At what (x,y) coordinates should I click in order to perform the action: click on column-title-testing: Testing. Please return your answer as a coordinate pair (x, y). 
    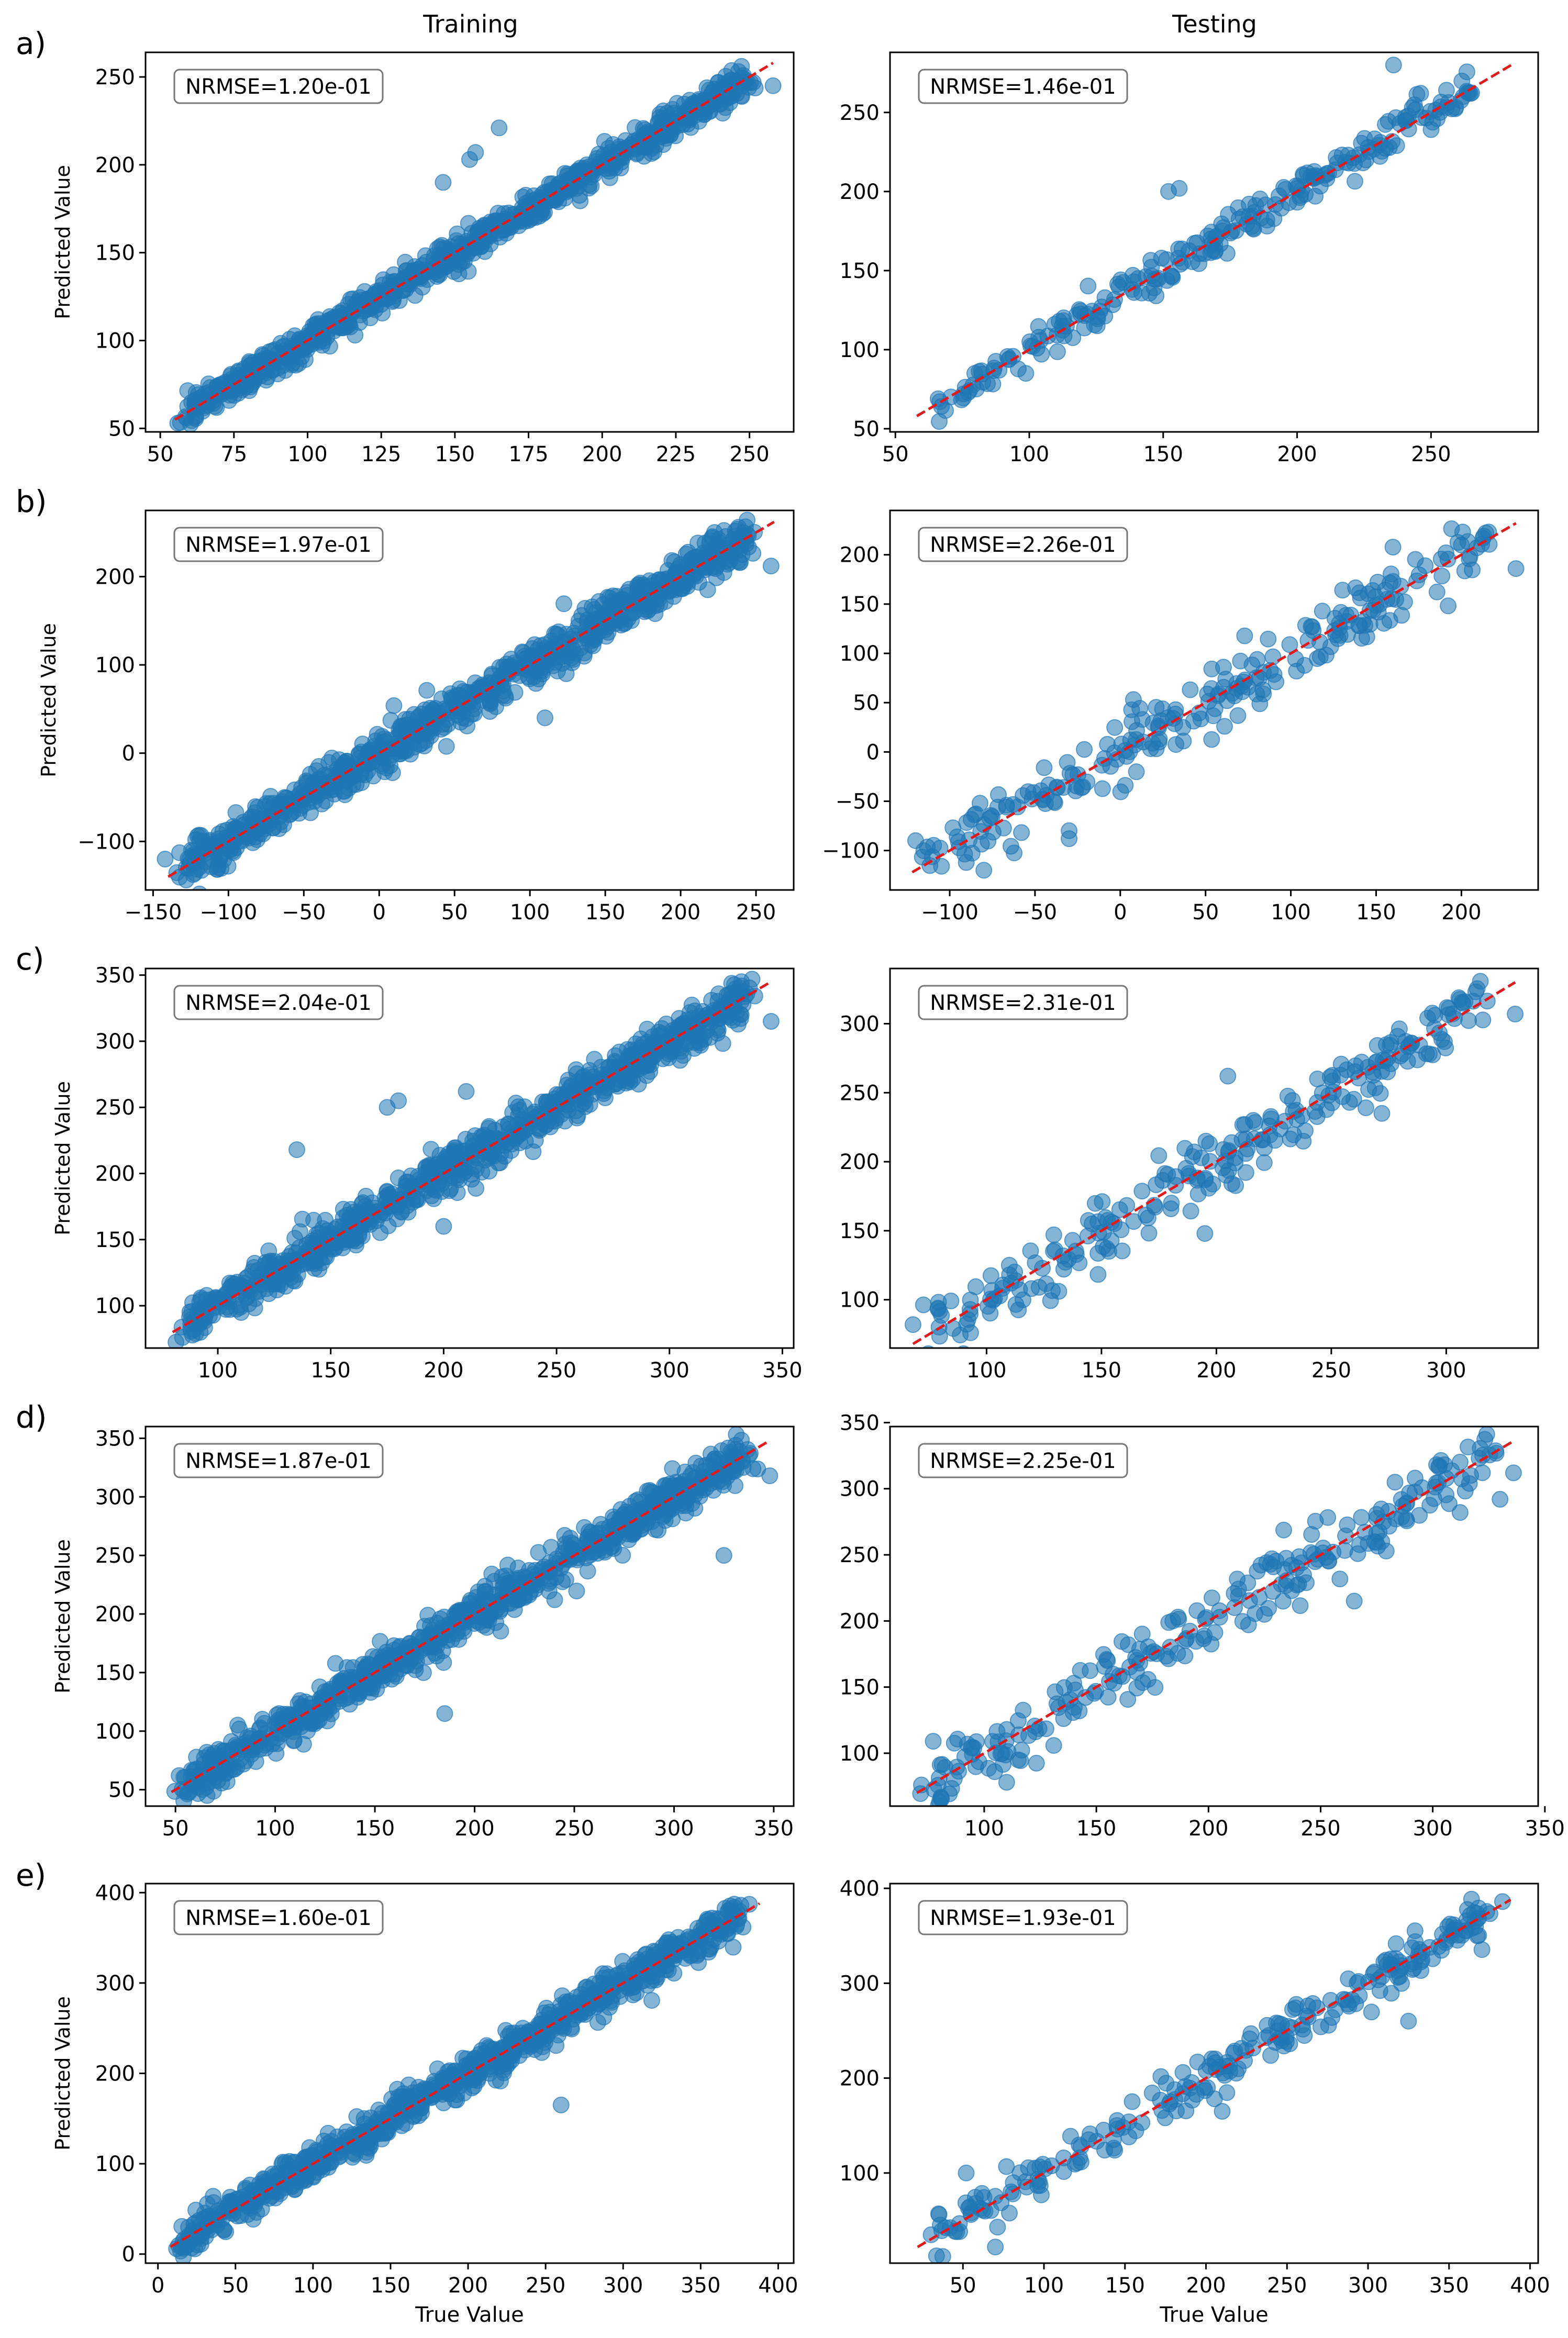
    Looking at the image, I should click on (1214, 24).